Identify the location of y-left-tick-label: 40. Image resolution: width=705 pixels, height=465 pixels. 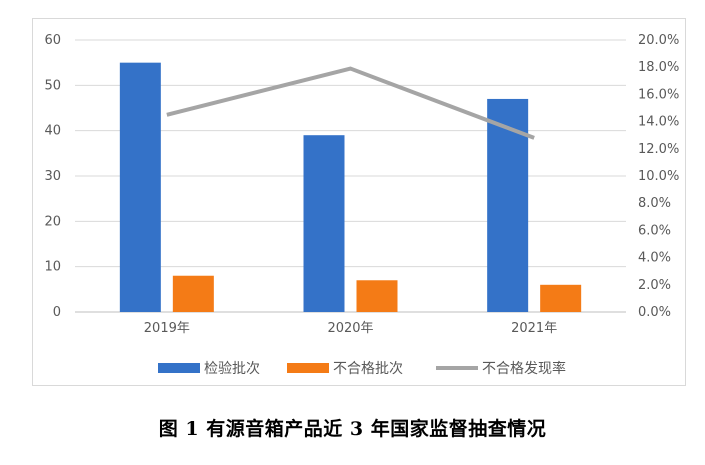
(52, 131).